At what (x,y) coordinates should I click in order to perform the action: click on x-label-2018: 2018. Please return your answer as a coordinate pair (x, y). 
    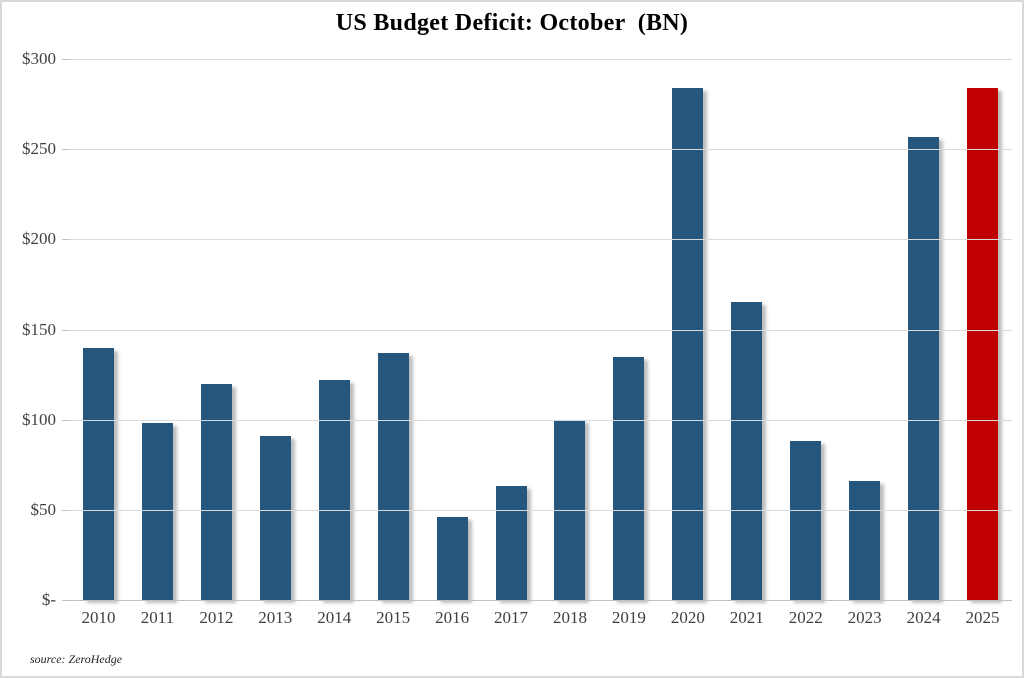
    Looking at the image, I should click on (569, 617).